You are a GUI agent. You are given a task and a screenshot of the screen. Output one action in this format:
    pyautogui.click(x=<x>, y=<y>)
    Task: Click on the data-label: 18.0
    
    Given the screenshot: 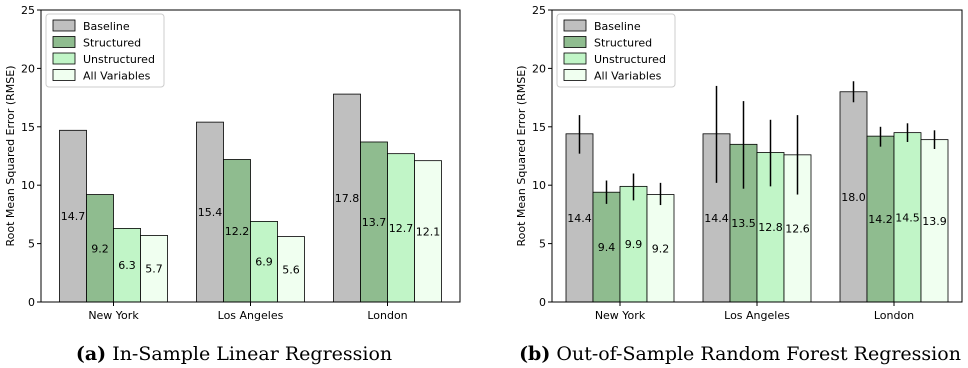 What is the action you would take?
    pyautogui.click(x=853, y=197)
    